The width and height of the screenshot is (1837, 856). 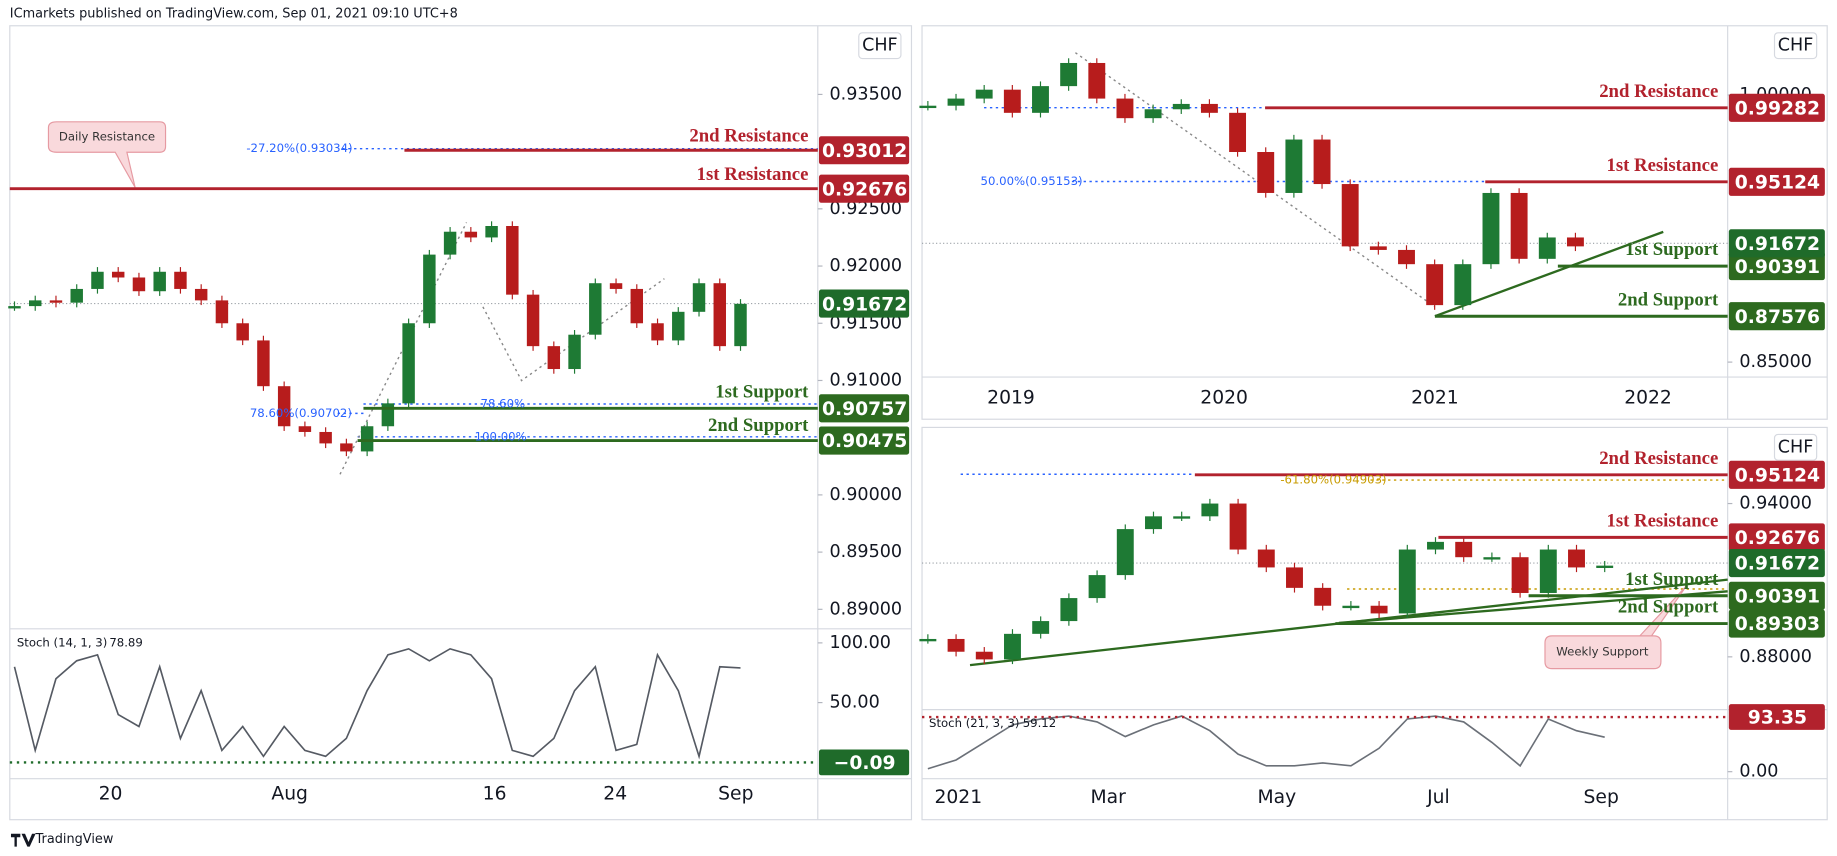 I want to click on trendline, so click(x=1549, y=274).